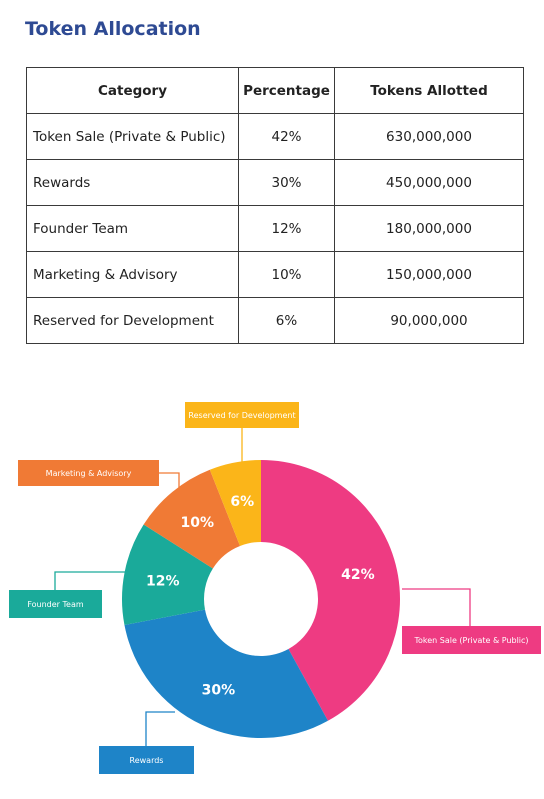 The image size is (544, 799). I want to click on cell-tokens: 630,000,000, so click(429, 136).